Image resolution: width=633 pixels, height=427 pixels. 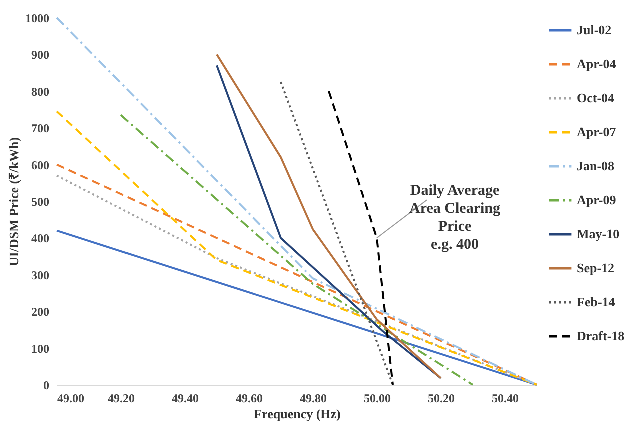 What do you see at coordinates (596, 302) in the screenshot?
I see `legend-label: Feb-14` at bounding box center [596, 302].